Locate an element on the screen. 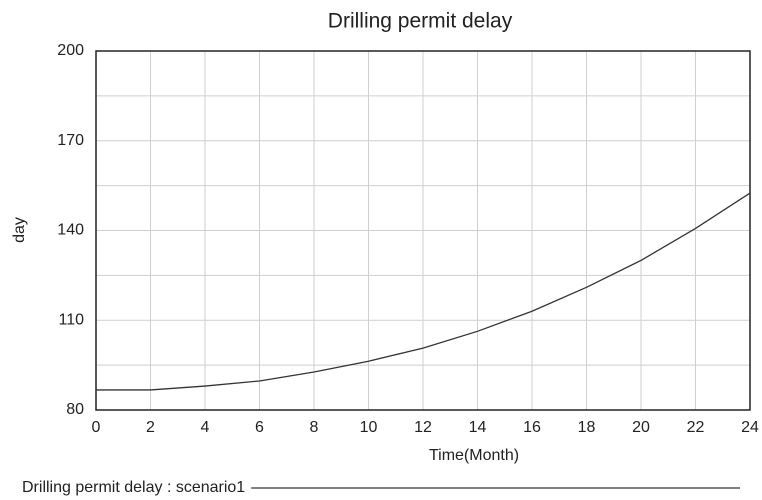 The image size is (762, 500). x-tick-label: 4 is located at coordinates (205, 427).